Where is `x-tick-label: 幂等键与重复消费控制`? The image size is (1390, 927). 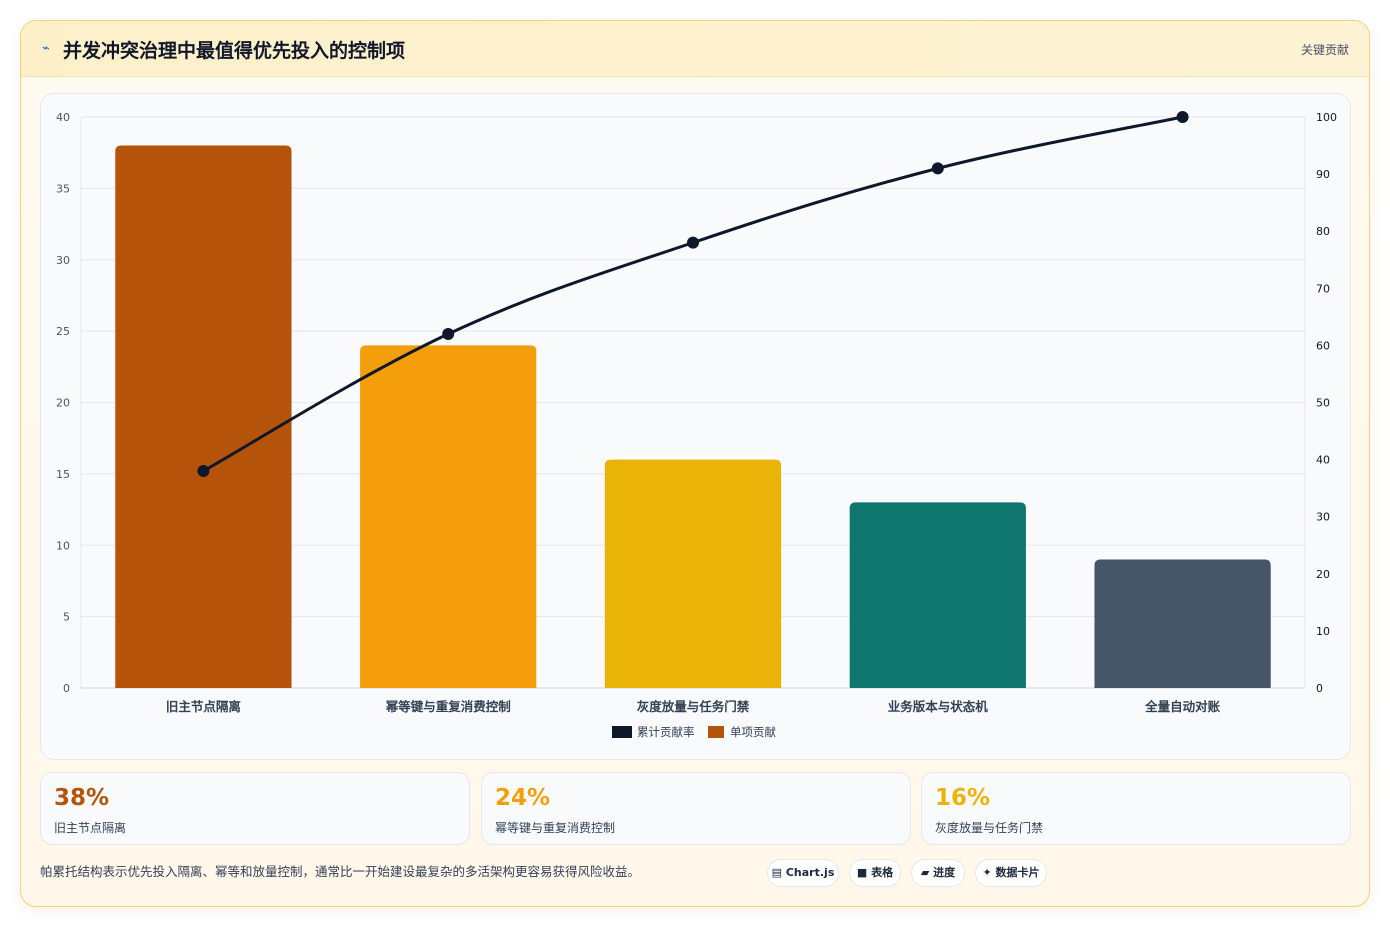 x-tick-label: 幂等键与重复消费控制 is located at coordinates (448, 706).